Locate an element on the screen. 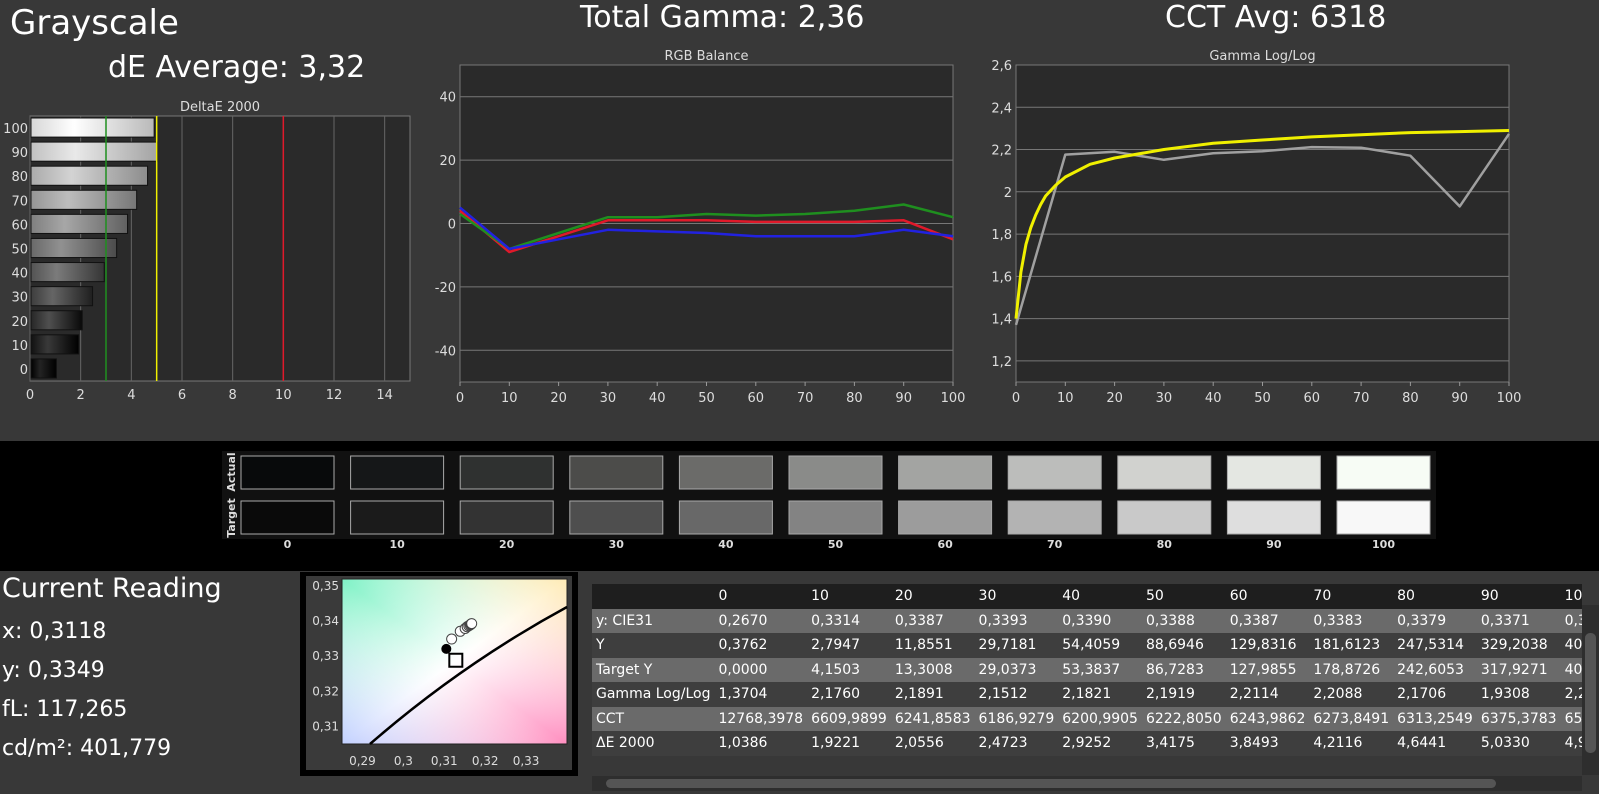 The image size is (1599, 794). y-tick-label: 30 is located at coordinates (19, 298).